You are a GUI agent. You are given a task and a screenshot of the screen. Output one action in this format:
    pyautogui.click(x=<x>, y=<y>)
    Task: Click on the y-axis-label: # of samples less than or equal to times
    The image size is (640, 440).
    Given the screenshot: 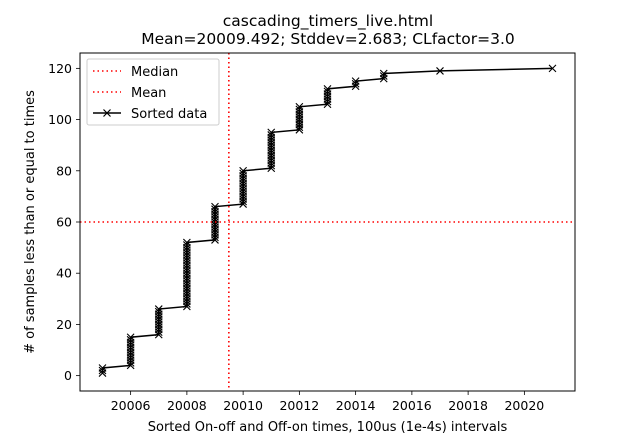 What is the action you would take?
    pyautogui.click(x=30, y=222)
    